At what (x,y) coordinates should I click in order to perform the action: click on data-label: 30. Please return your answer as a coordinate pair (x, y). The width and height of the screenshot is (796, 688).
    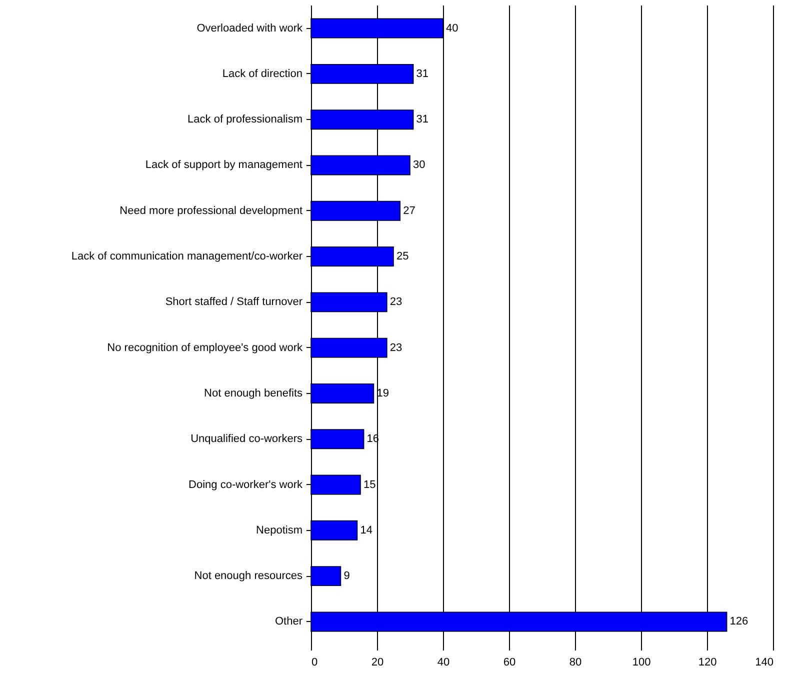
    Looking at the image, I should click on (419, 165).